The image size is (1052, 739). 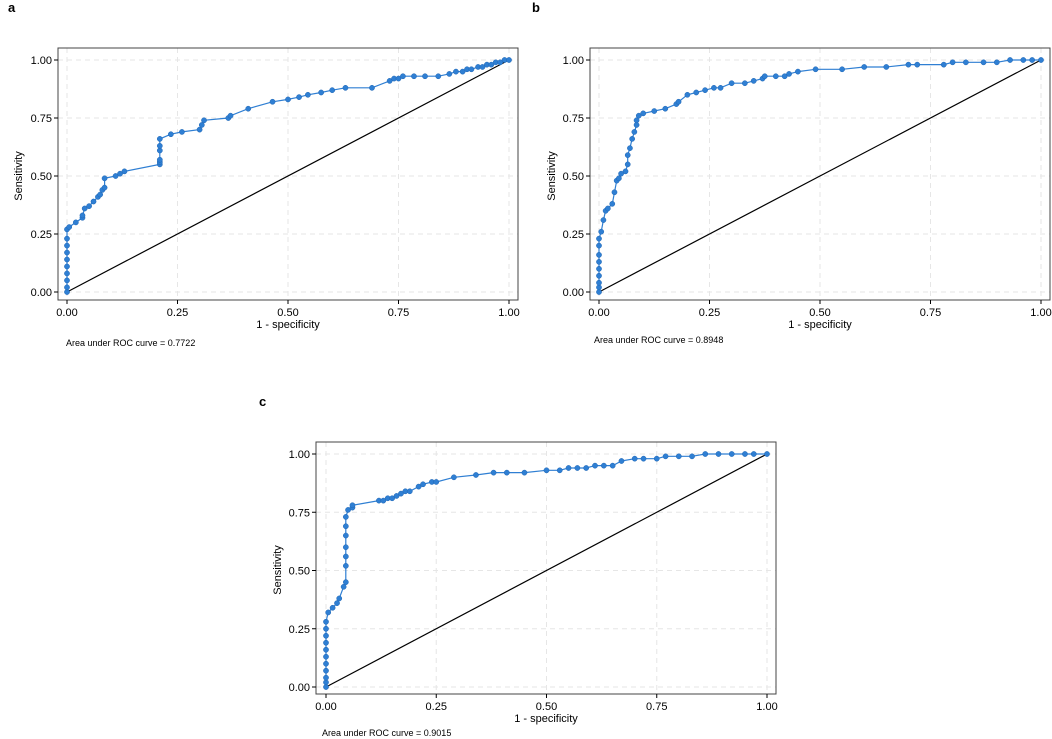 What do you see at coordinates (325, 707) in the screenshot?
I see `x-tick-label: 0.00` at bounding box center [325, 707].